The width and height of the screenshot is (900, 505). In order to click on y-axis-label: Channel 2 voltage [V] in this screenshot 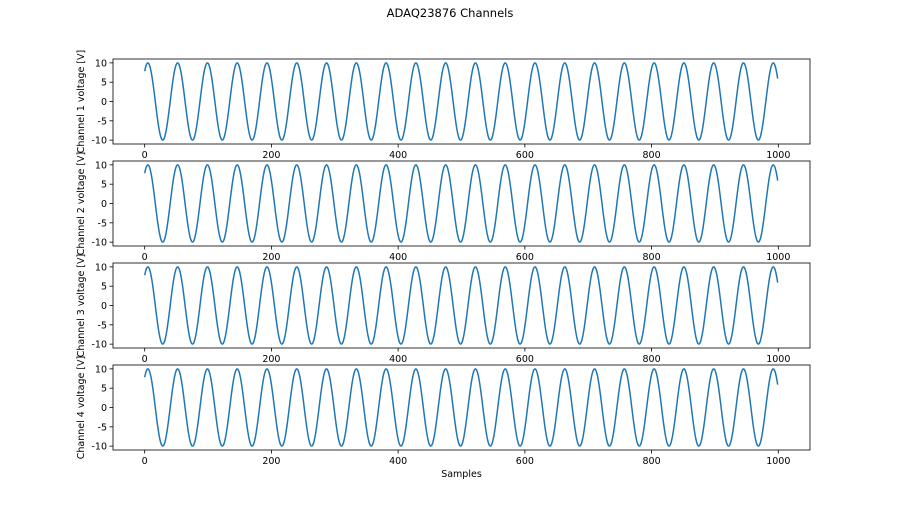, I will do `click(81, 204)`.